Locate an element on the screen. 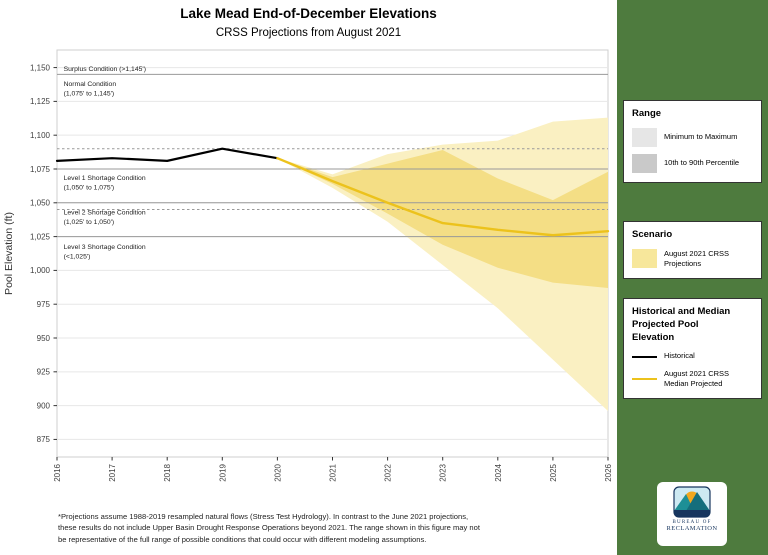  svg-text: (1,025' to 1,050') is located at coordinates (89, 222).